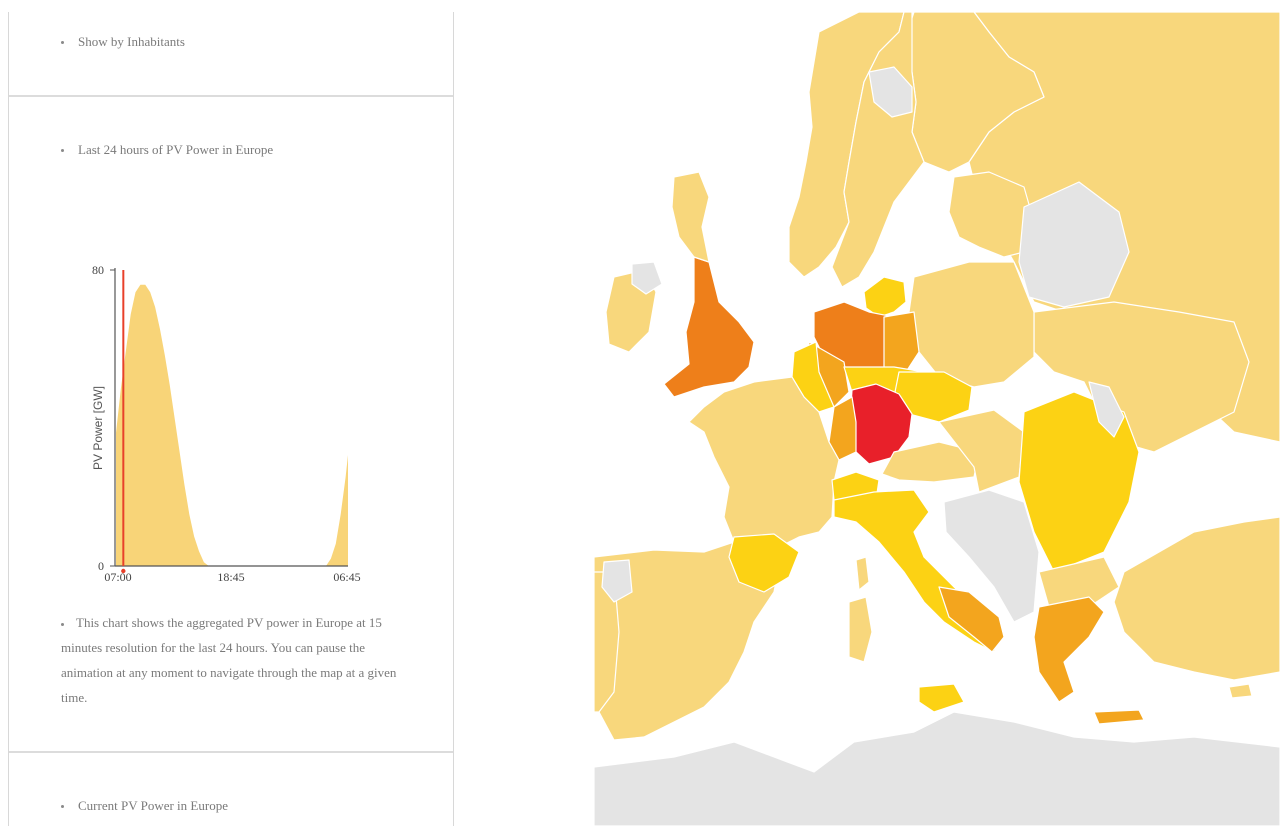  What do you see at coordinates (1240, 691) in the screenshot?
I see `region-cyprus` at bounding box center [1240, 691].